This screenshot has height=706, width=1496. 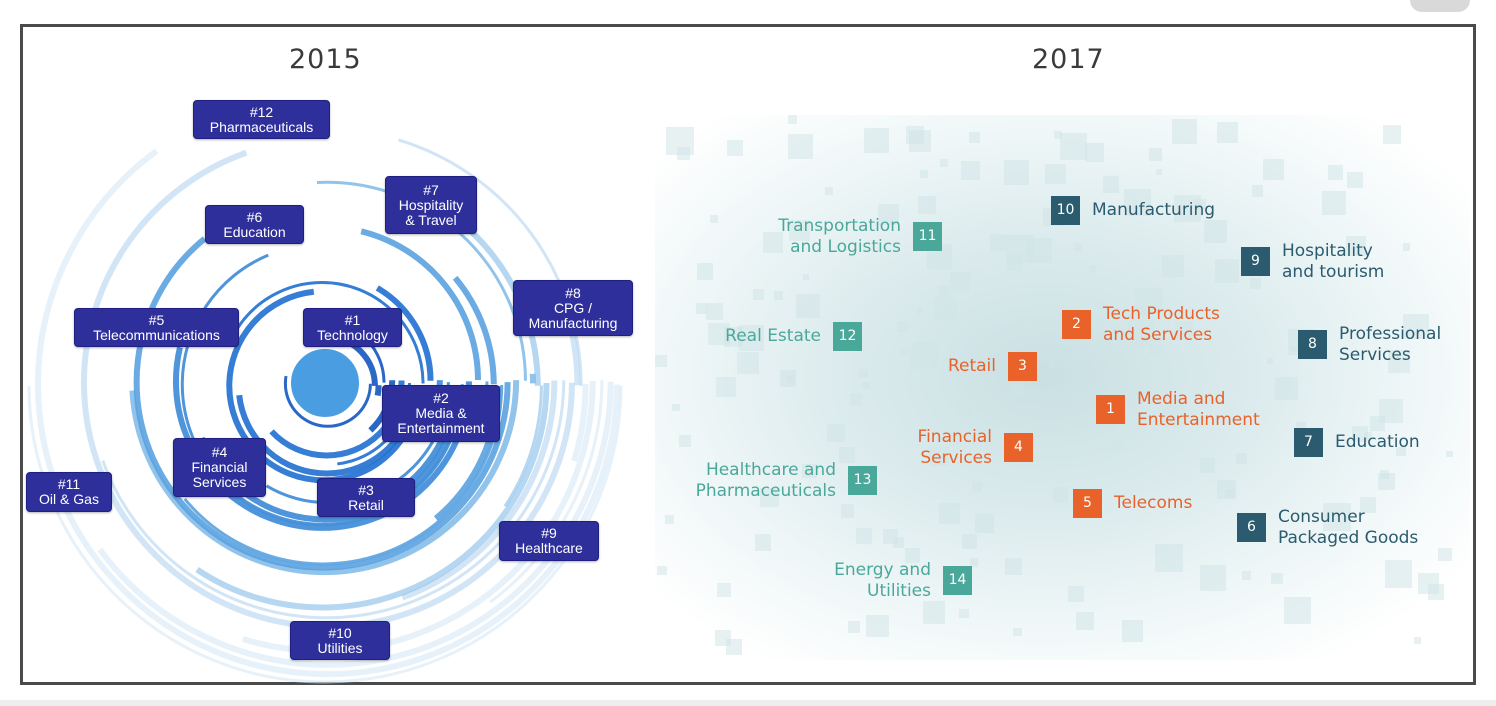 What do you see at coordinates (352, 319) in the screenshot?
I see `rank: #1` at bounding box center [352, 319].